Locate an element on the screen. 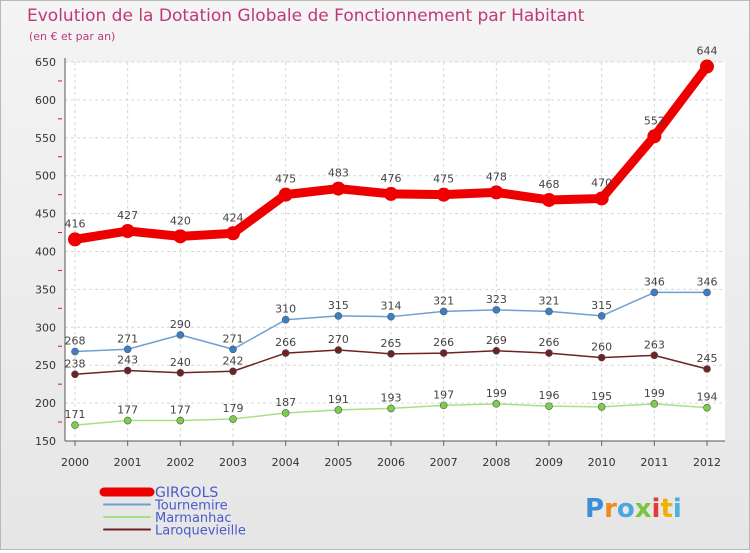  y-tick-label: 450 is located at coordinates (45, 214).